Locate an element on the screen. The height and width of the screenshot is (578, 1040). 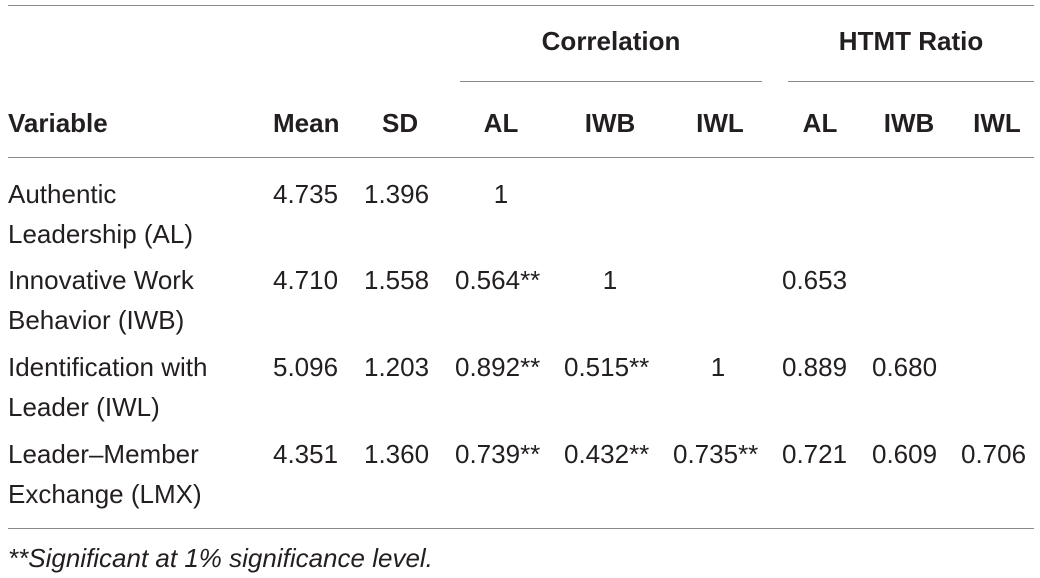
column-header-corr-al: AL is located at coordinates (501, 123).